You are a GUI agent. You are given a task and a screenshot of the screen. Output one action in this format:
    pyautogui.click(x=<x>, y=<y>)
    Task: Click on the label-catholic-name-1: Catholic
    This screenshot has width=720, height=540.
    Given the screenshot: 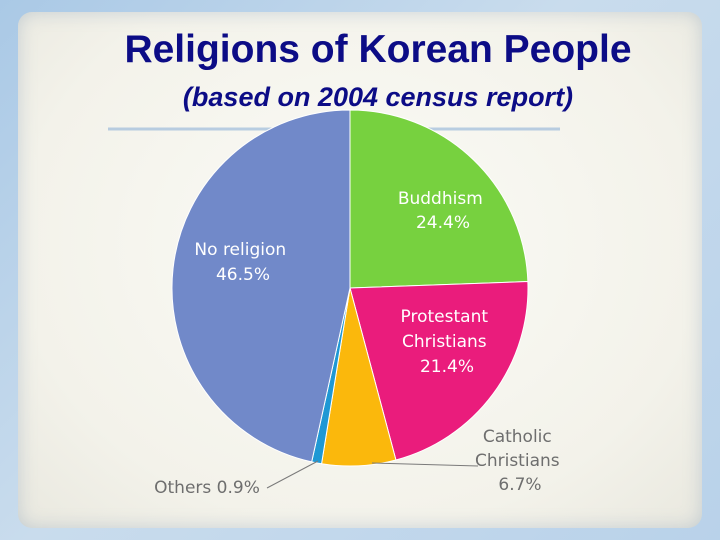 What is the action you would take?
    pyautogui.click(x=517, y=437)
    